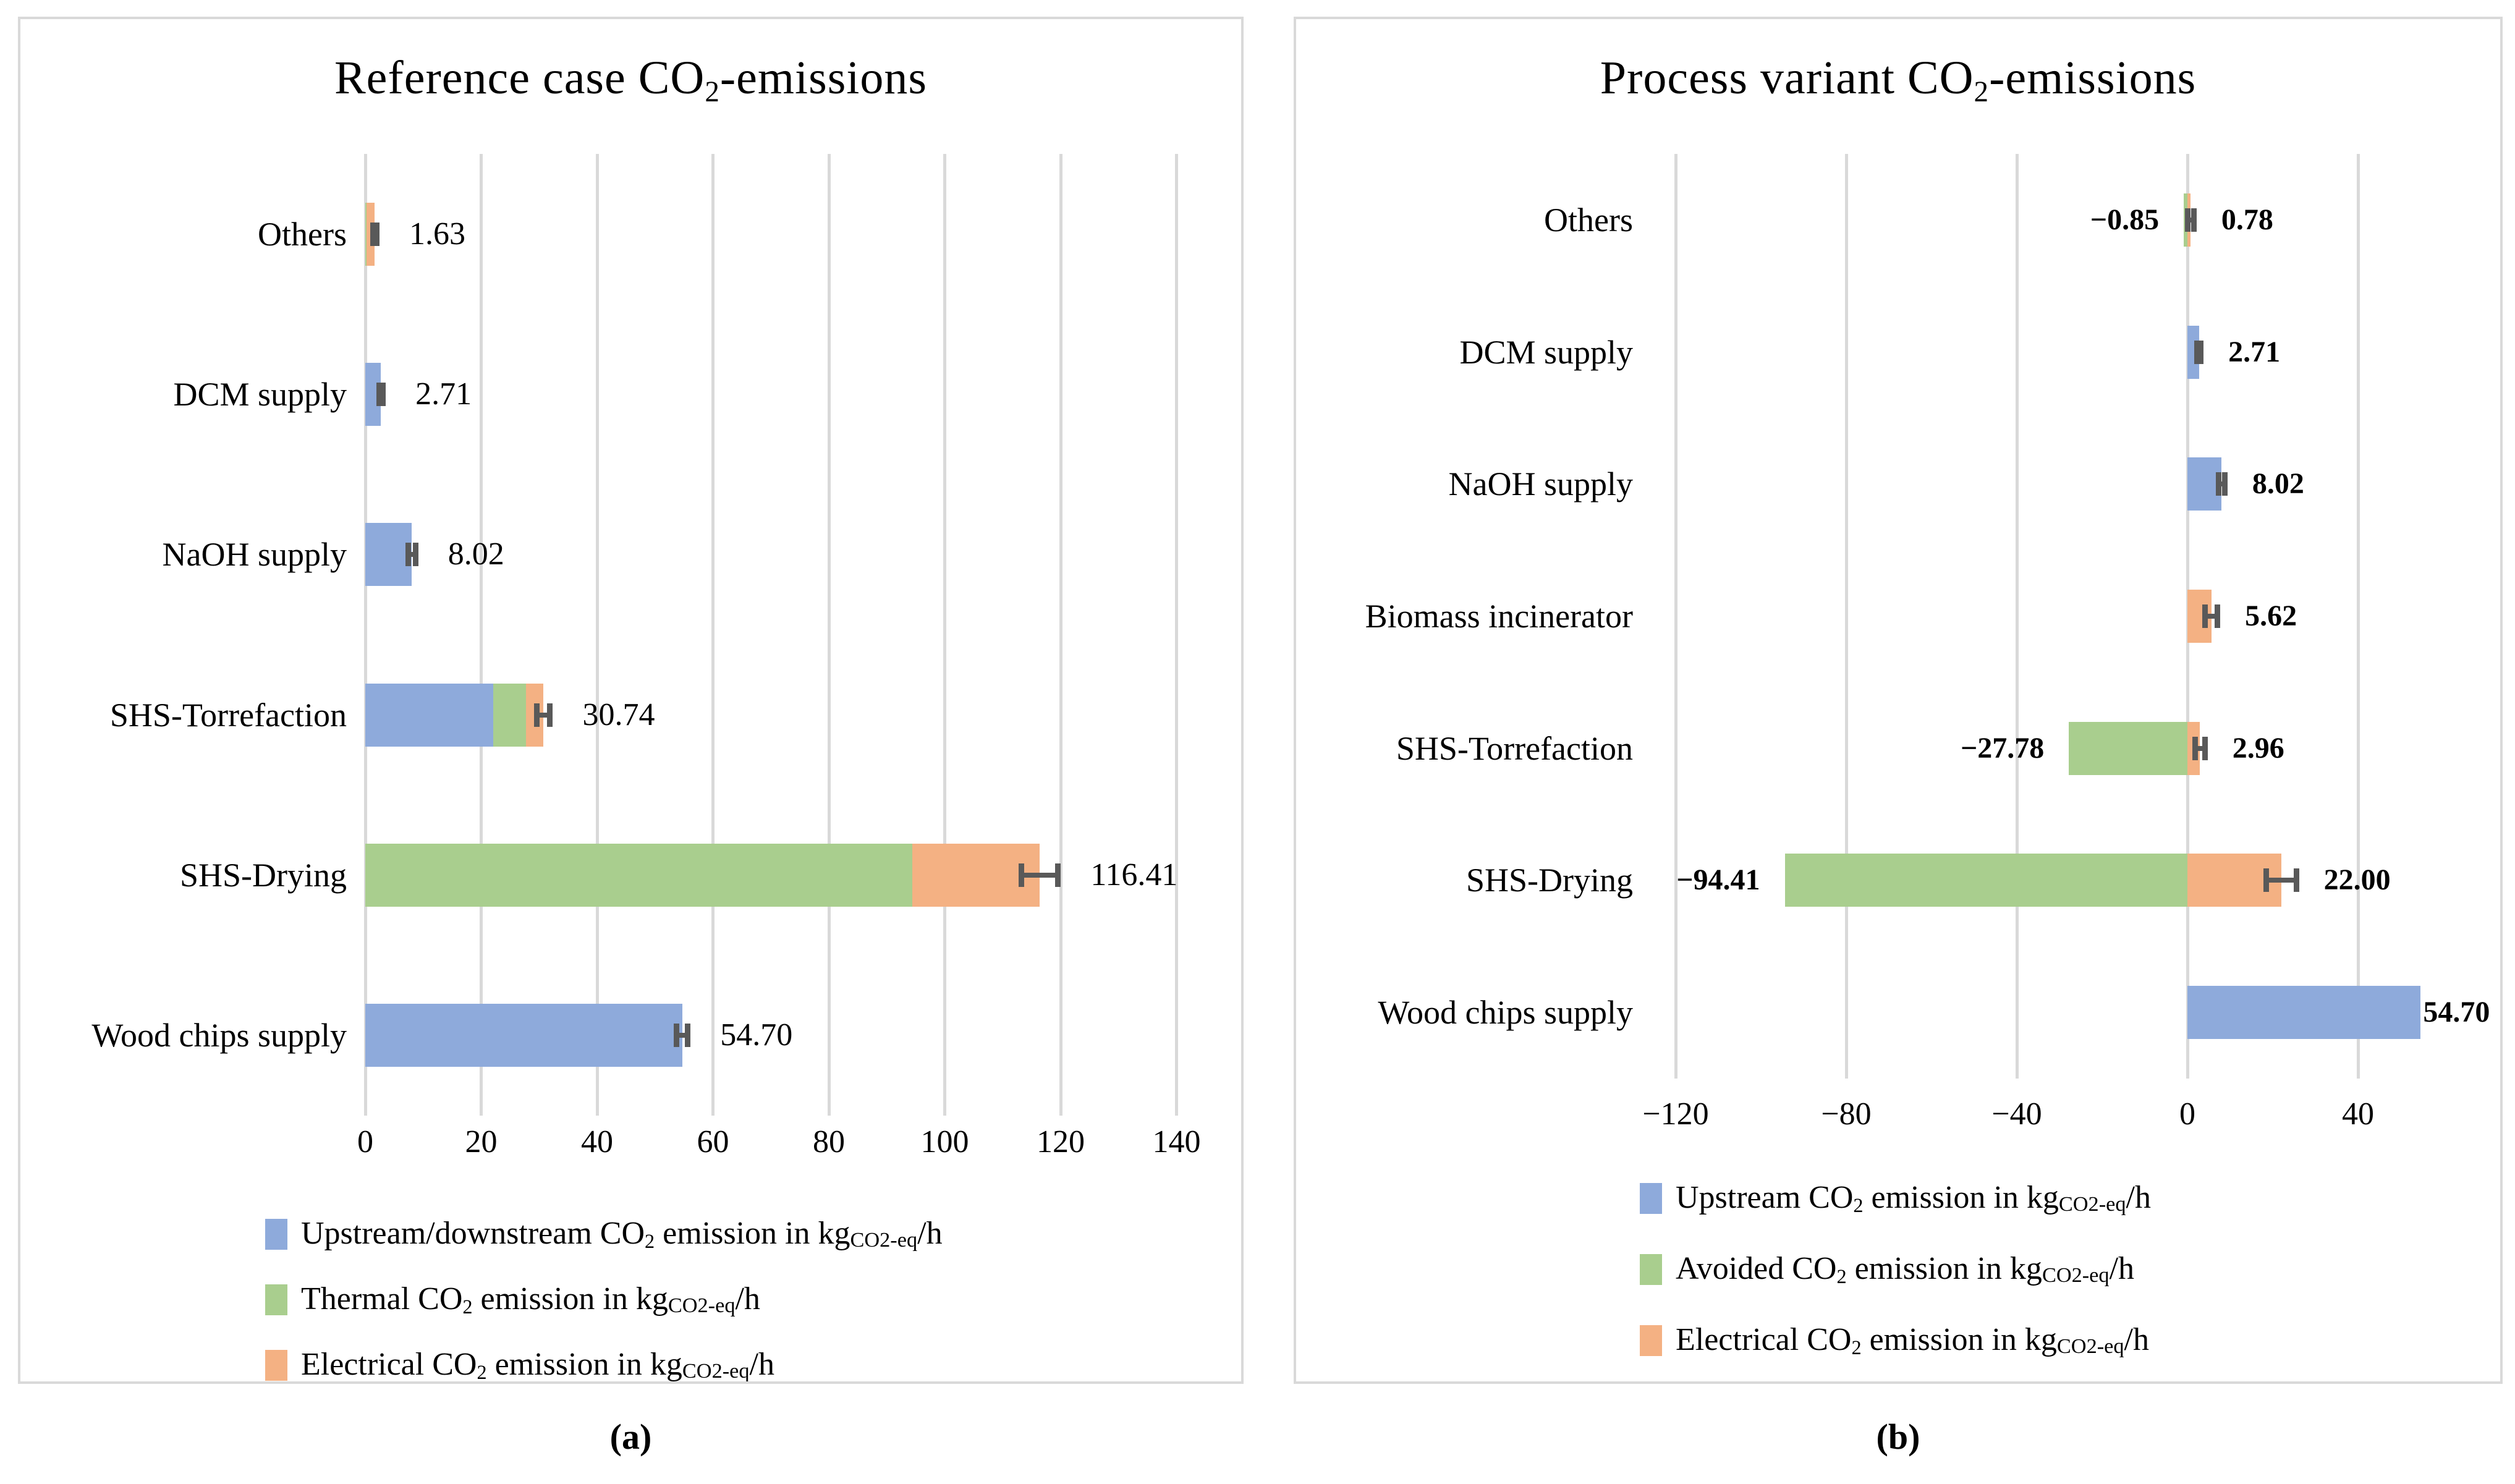 This screenshot has height=1484, width=2515. What do you see at coordinates (630, 1437) in the screenshot?
I see `subfigure-caption-a: (a)` at bounding box center [630, 1437].